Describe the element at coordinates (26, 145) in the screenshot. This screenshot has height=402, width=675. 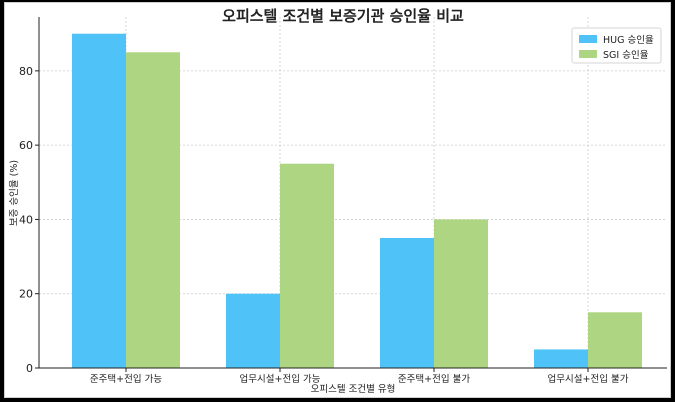
I see `y-tick-label: 60` at that location.